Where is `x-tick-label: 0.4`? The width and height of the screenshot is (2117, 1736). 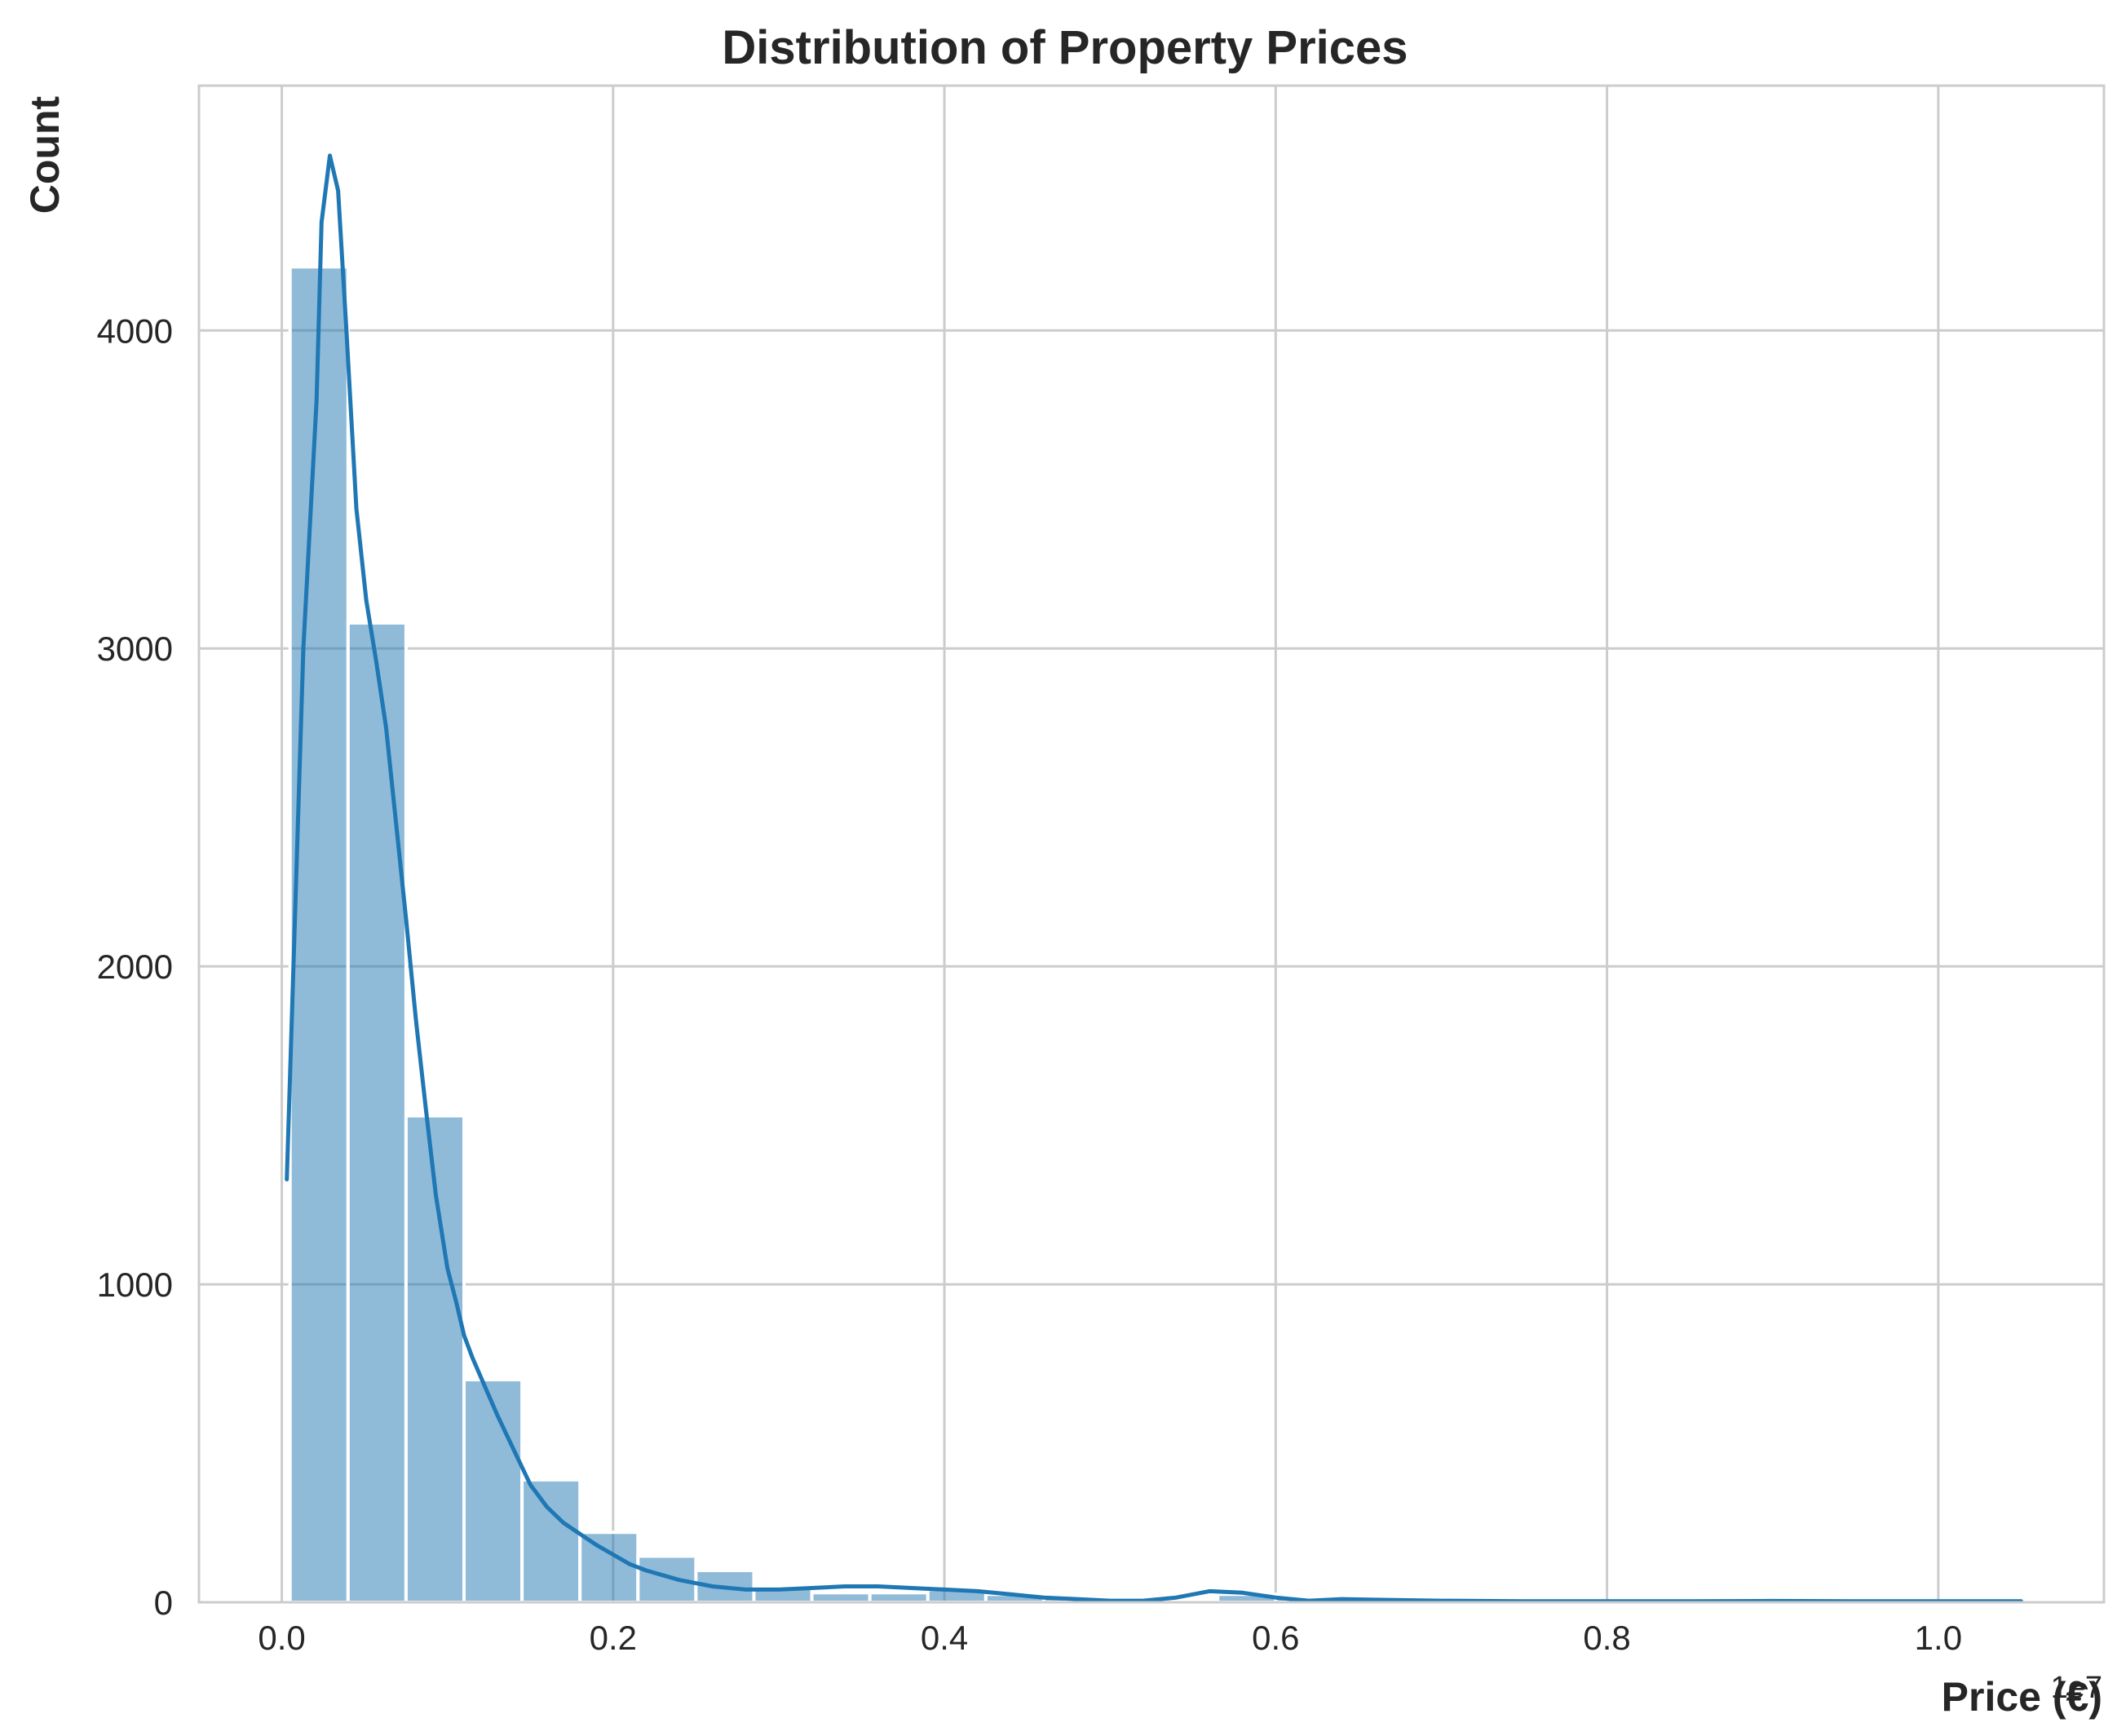 x-tick-label: 0.4 is located at coordinates (944, 1638).